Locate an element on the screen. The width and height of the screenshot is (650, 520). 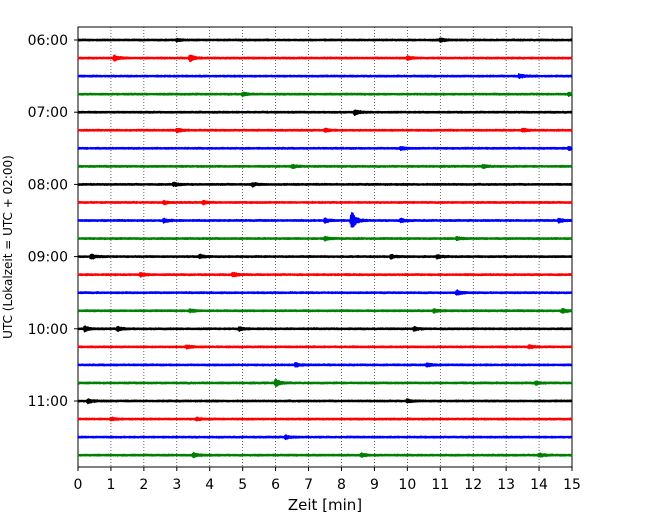
x-tick-label-1: 1 is located at coordinates (110, 485).